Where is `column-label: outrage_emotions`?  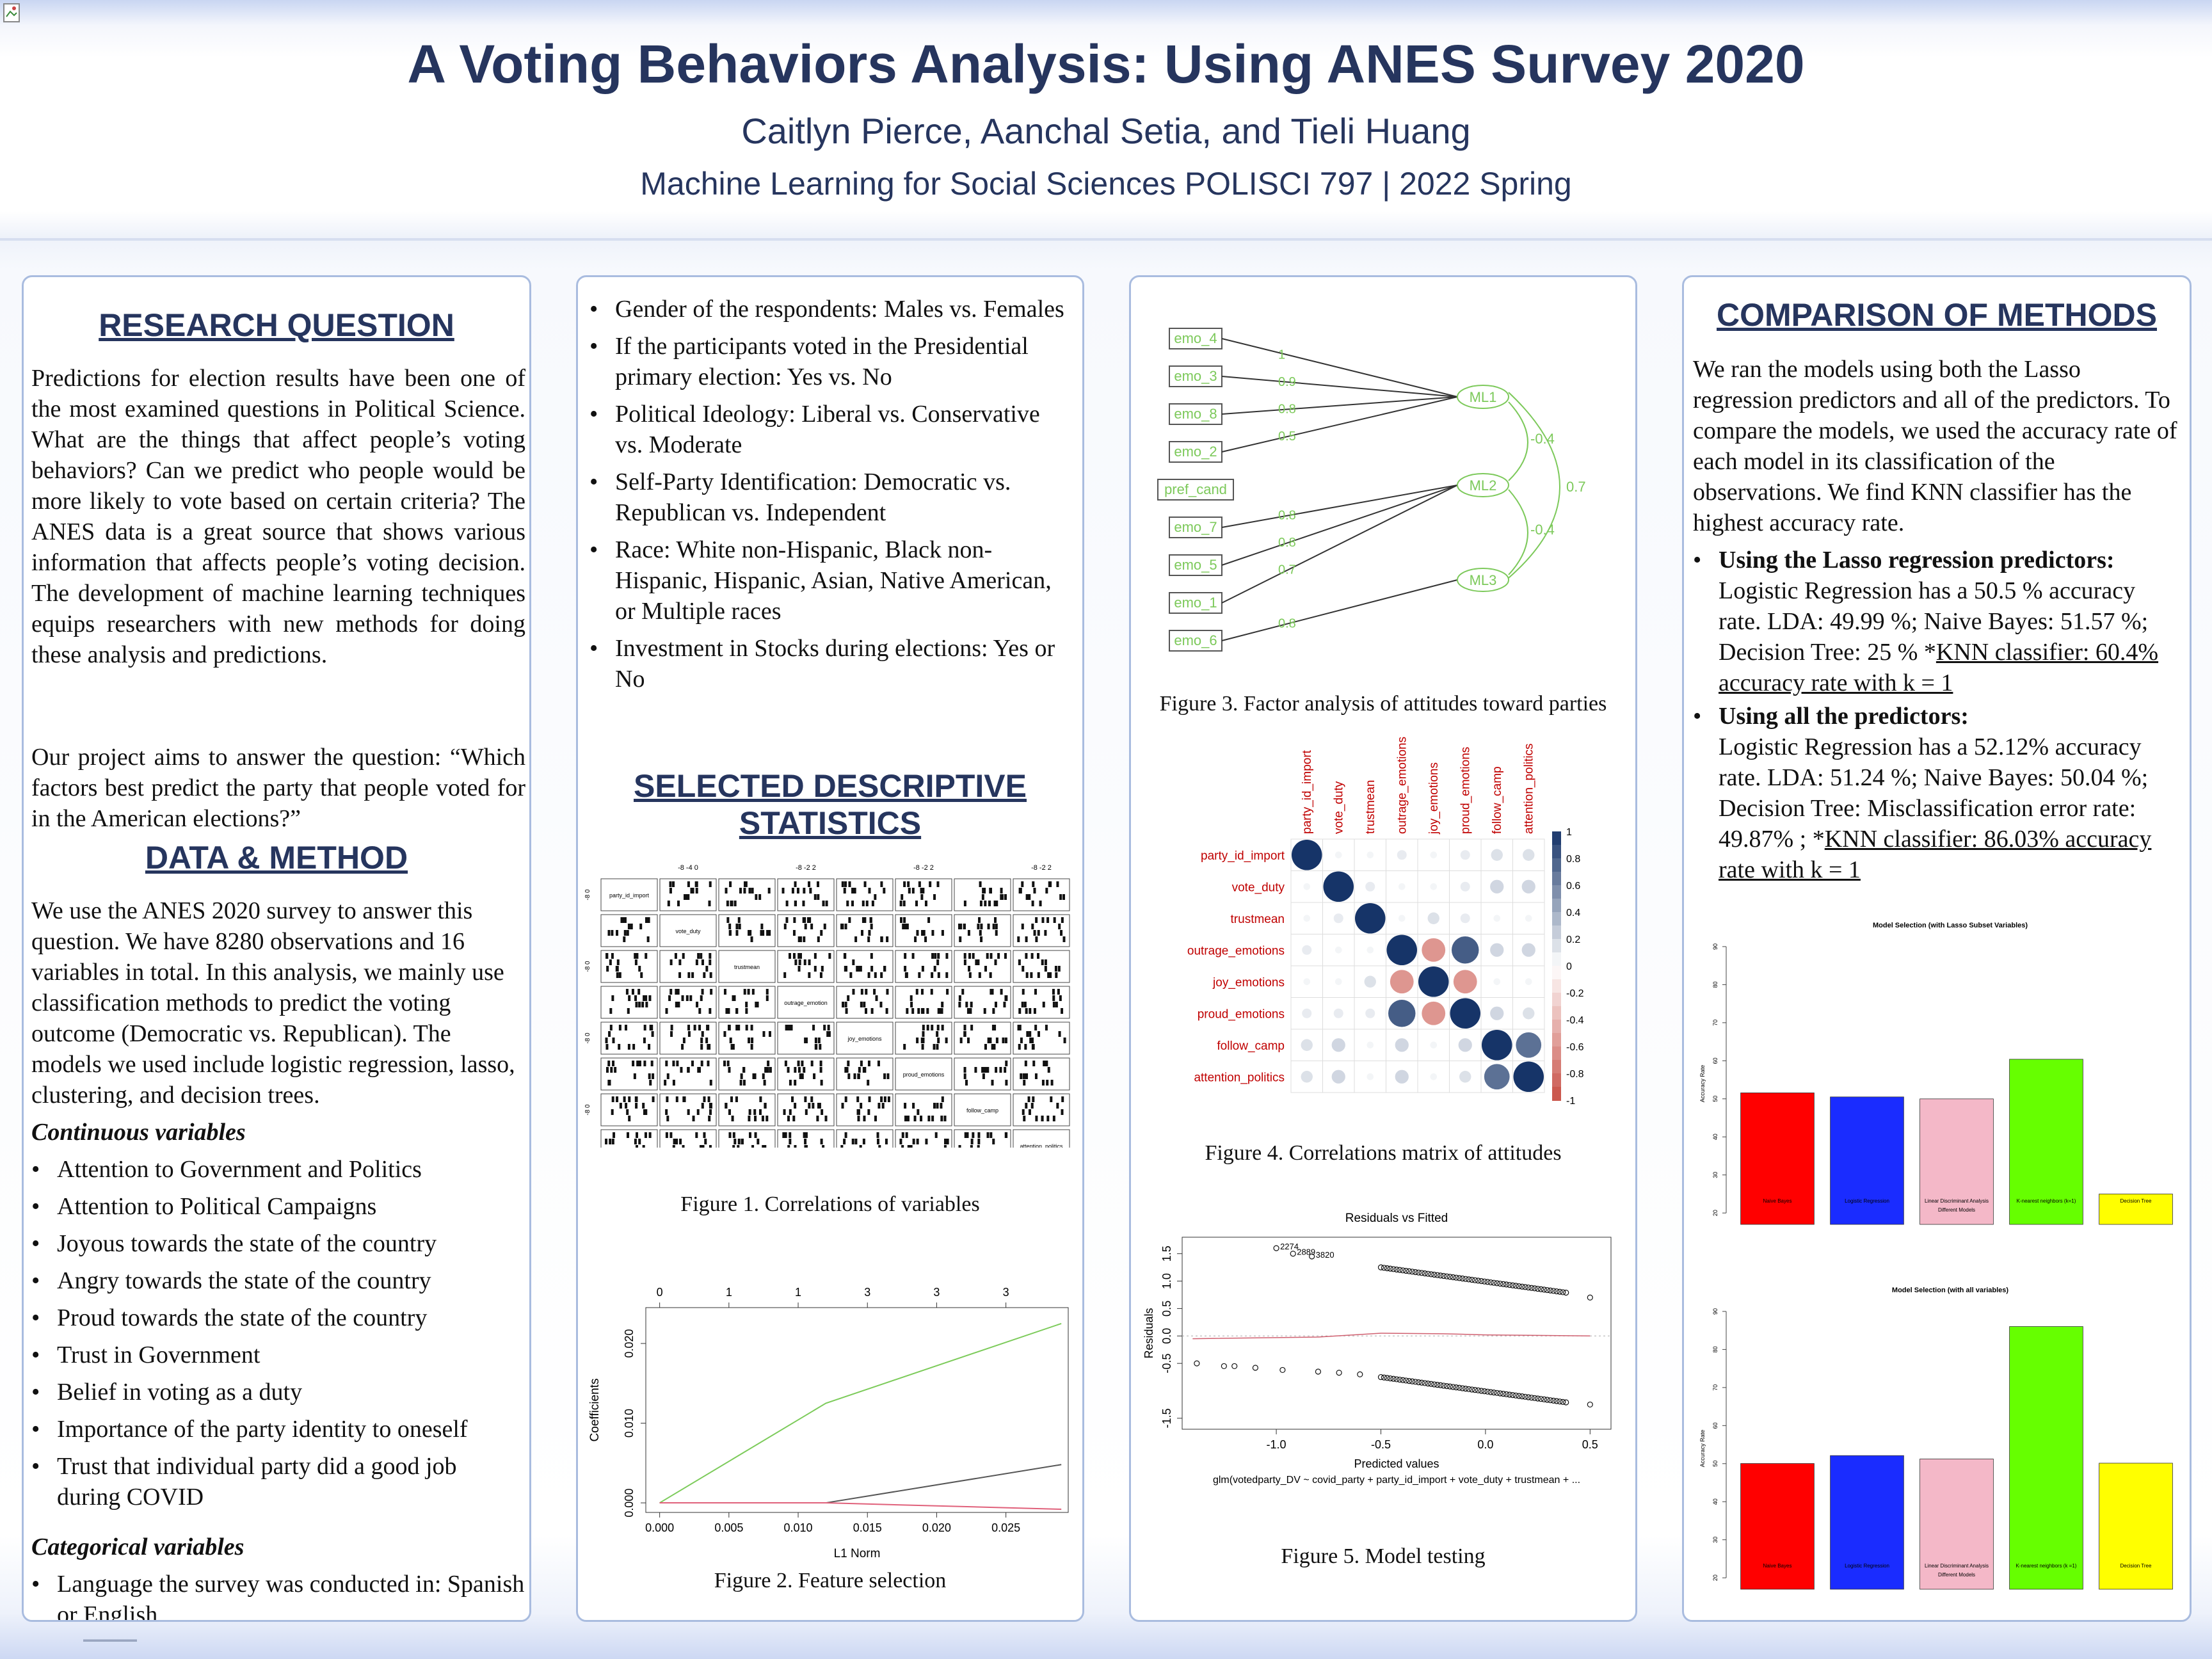 column-label: outrage_emotions is located at coordinates (1402, 785).